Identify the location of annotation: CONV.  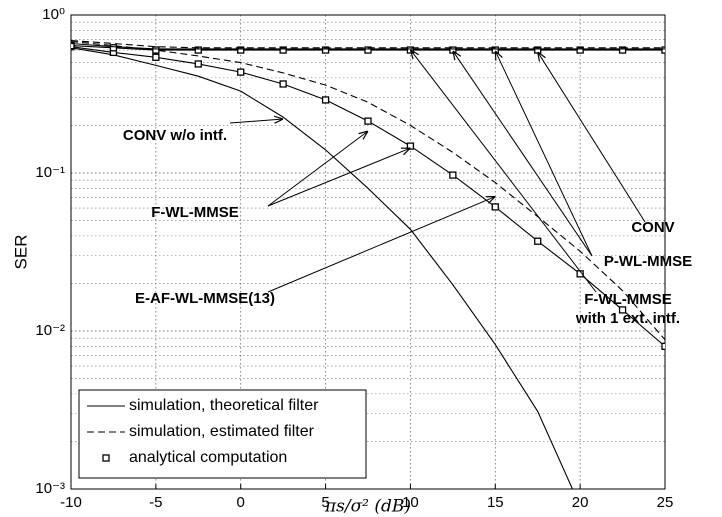
(653, 227).